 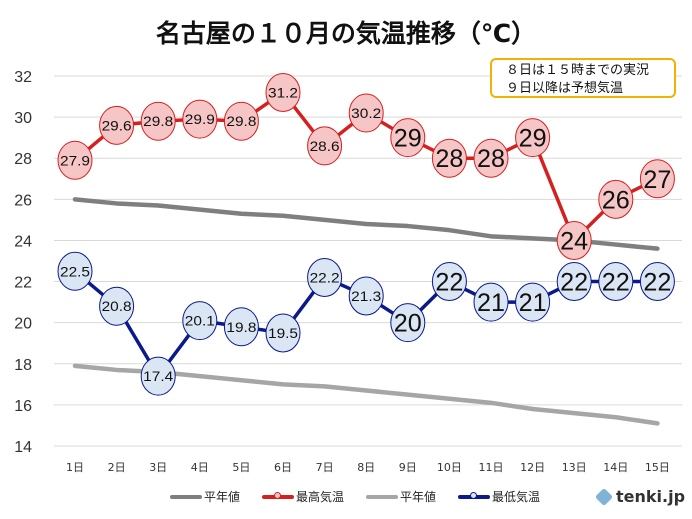 What do you see at coordinates (23, 77) in the screenshot?
I see `y-tick-label: 32` at bounding box center [23, 77].